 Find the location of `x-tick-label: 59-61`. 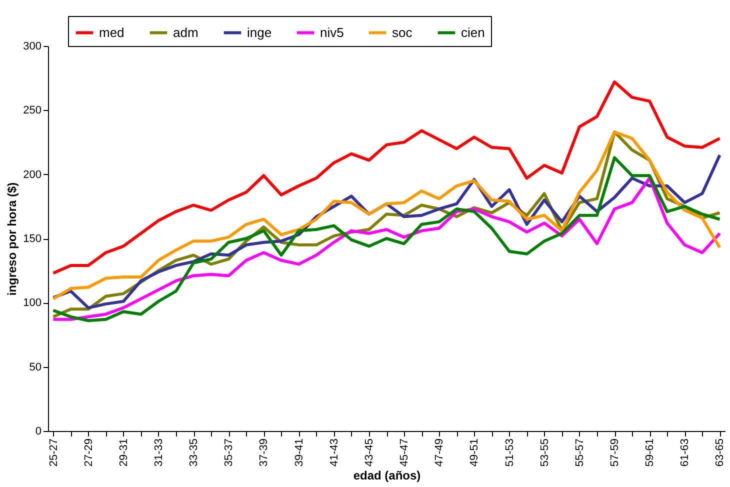

x-tick-label: 59-61 is located at coordinates (650, 452).